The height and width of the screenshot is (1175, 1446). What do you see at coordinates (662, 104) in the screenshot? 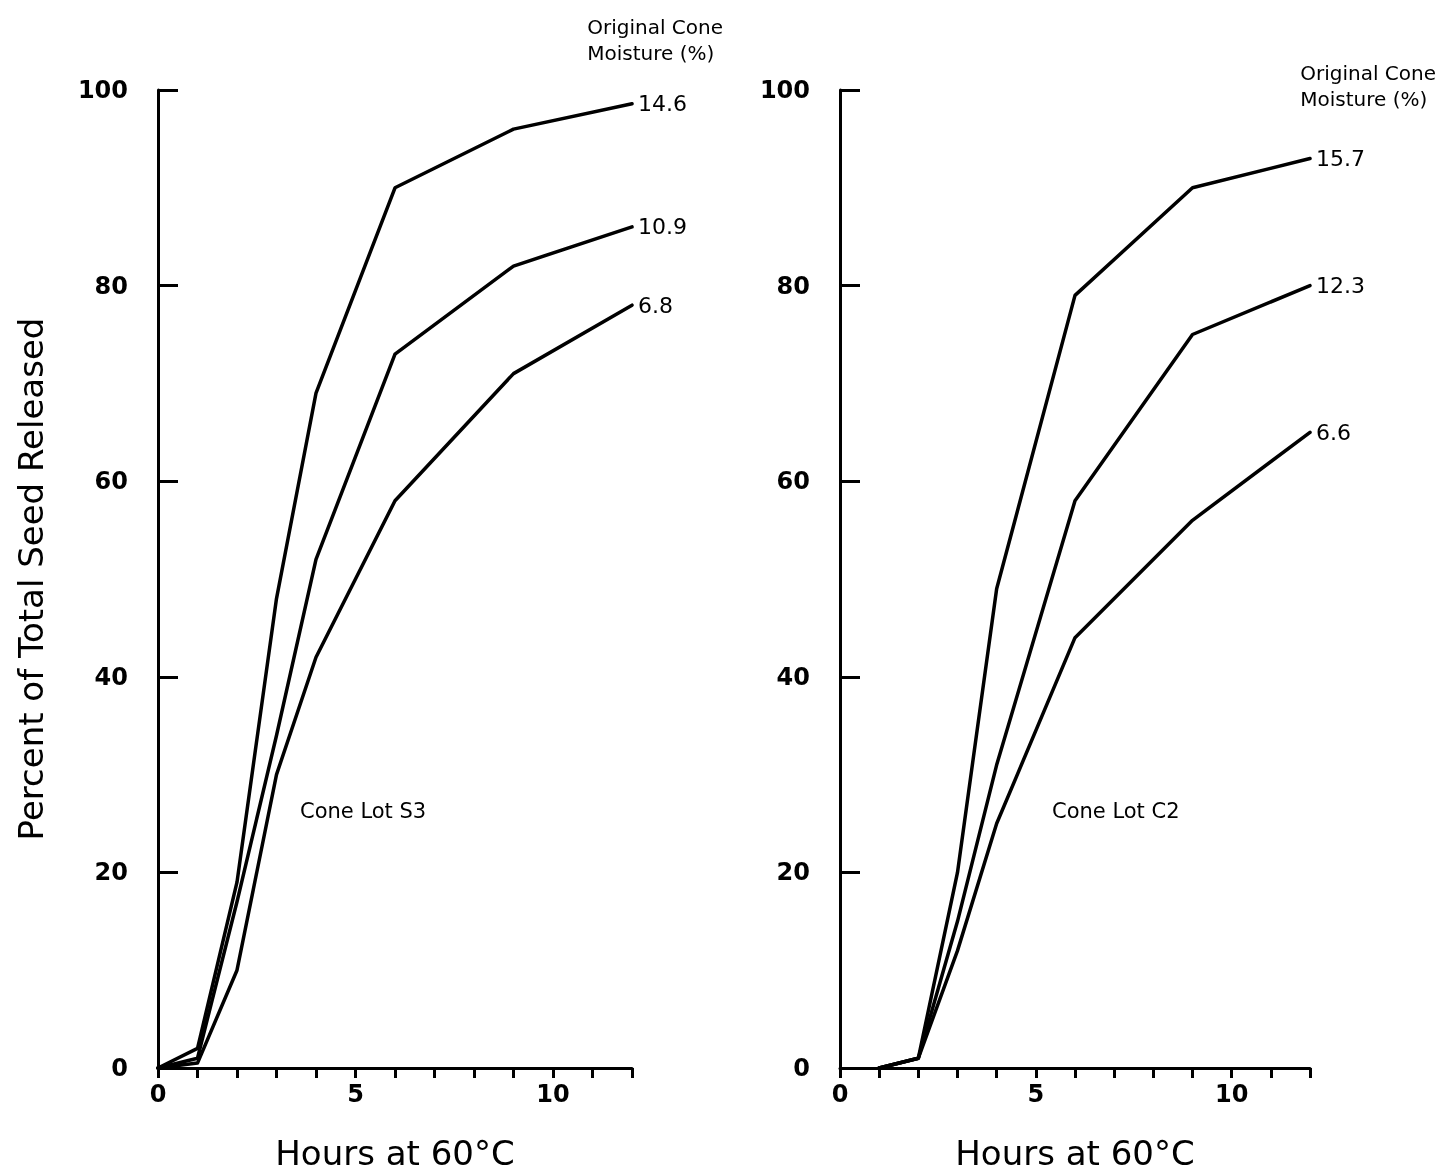
I see `series-label: 14.6` at bounding box center [662, 104].